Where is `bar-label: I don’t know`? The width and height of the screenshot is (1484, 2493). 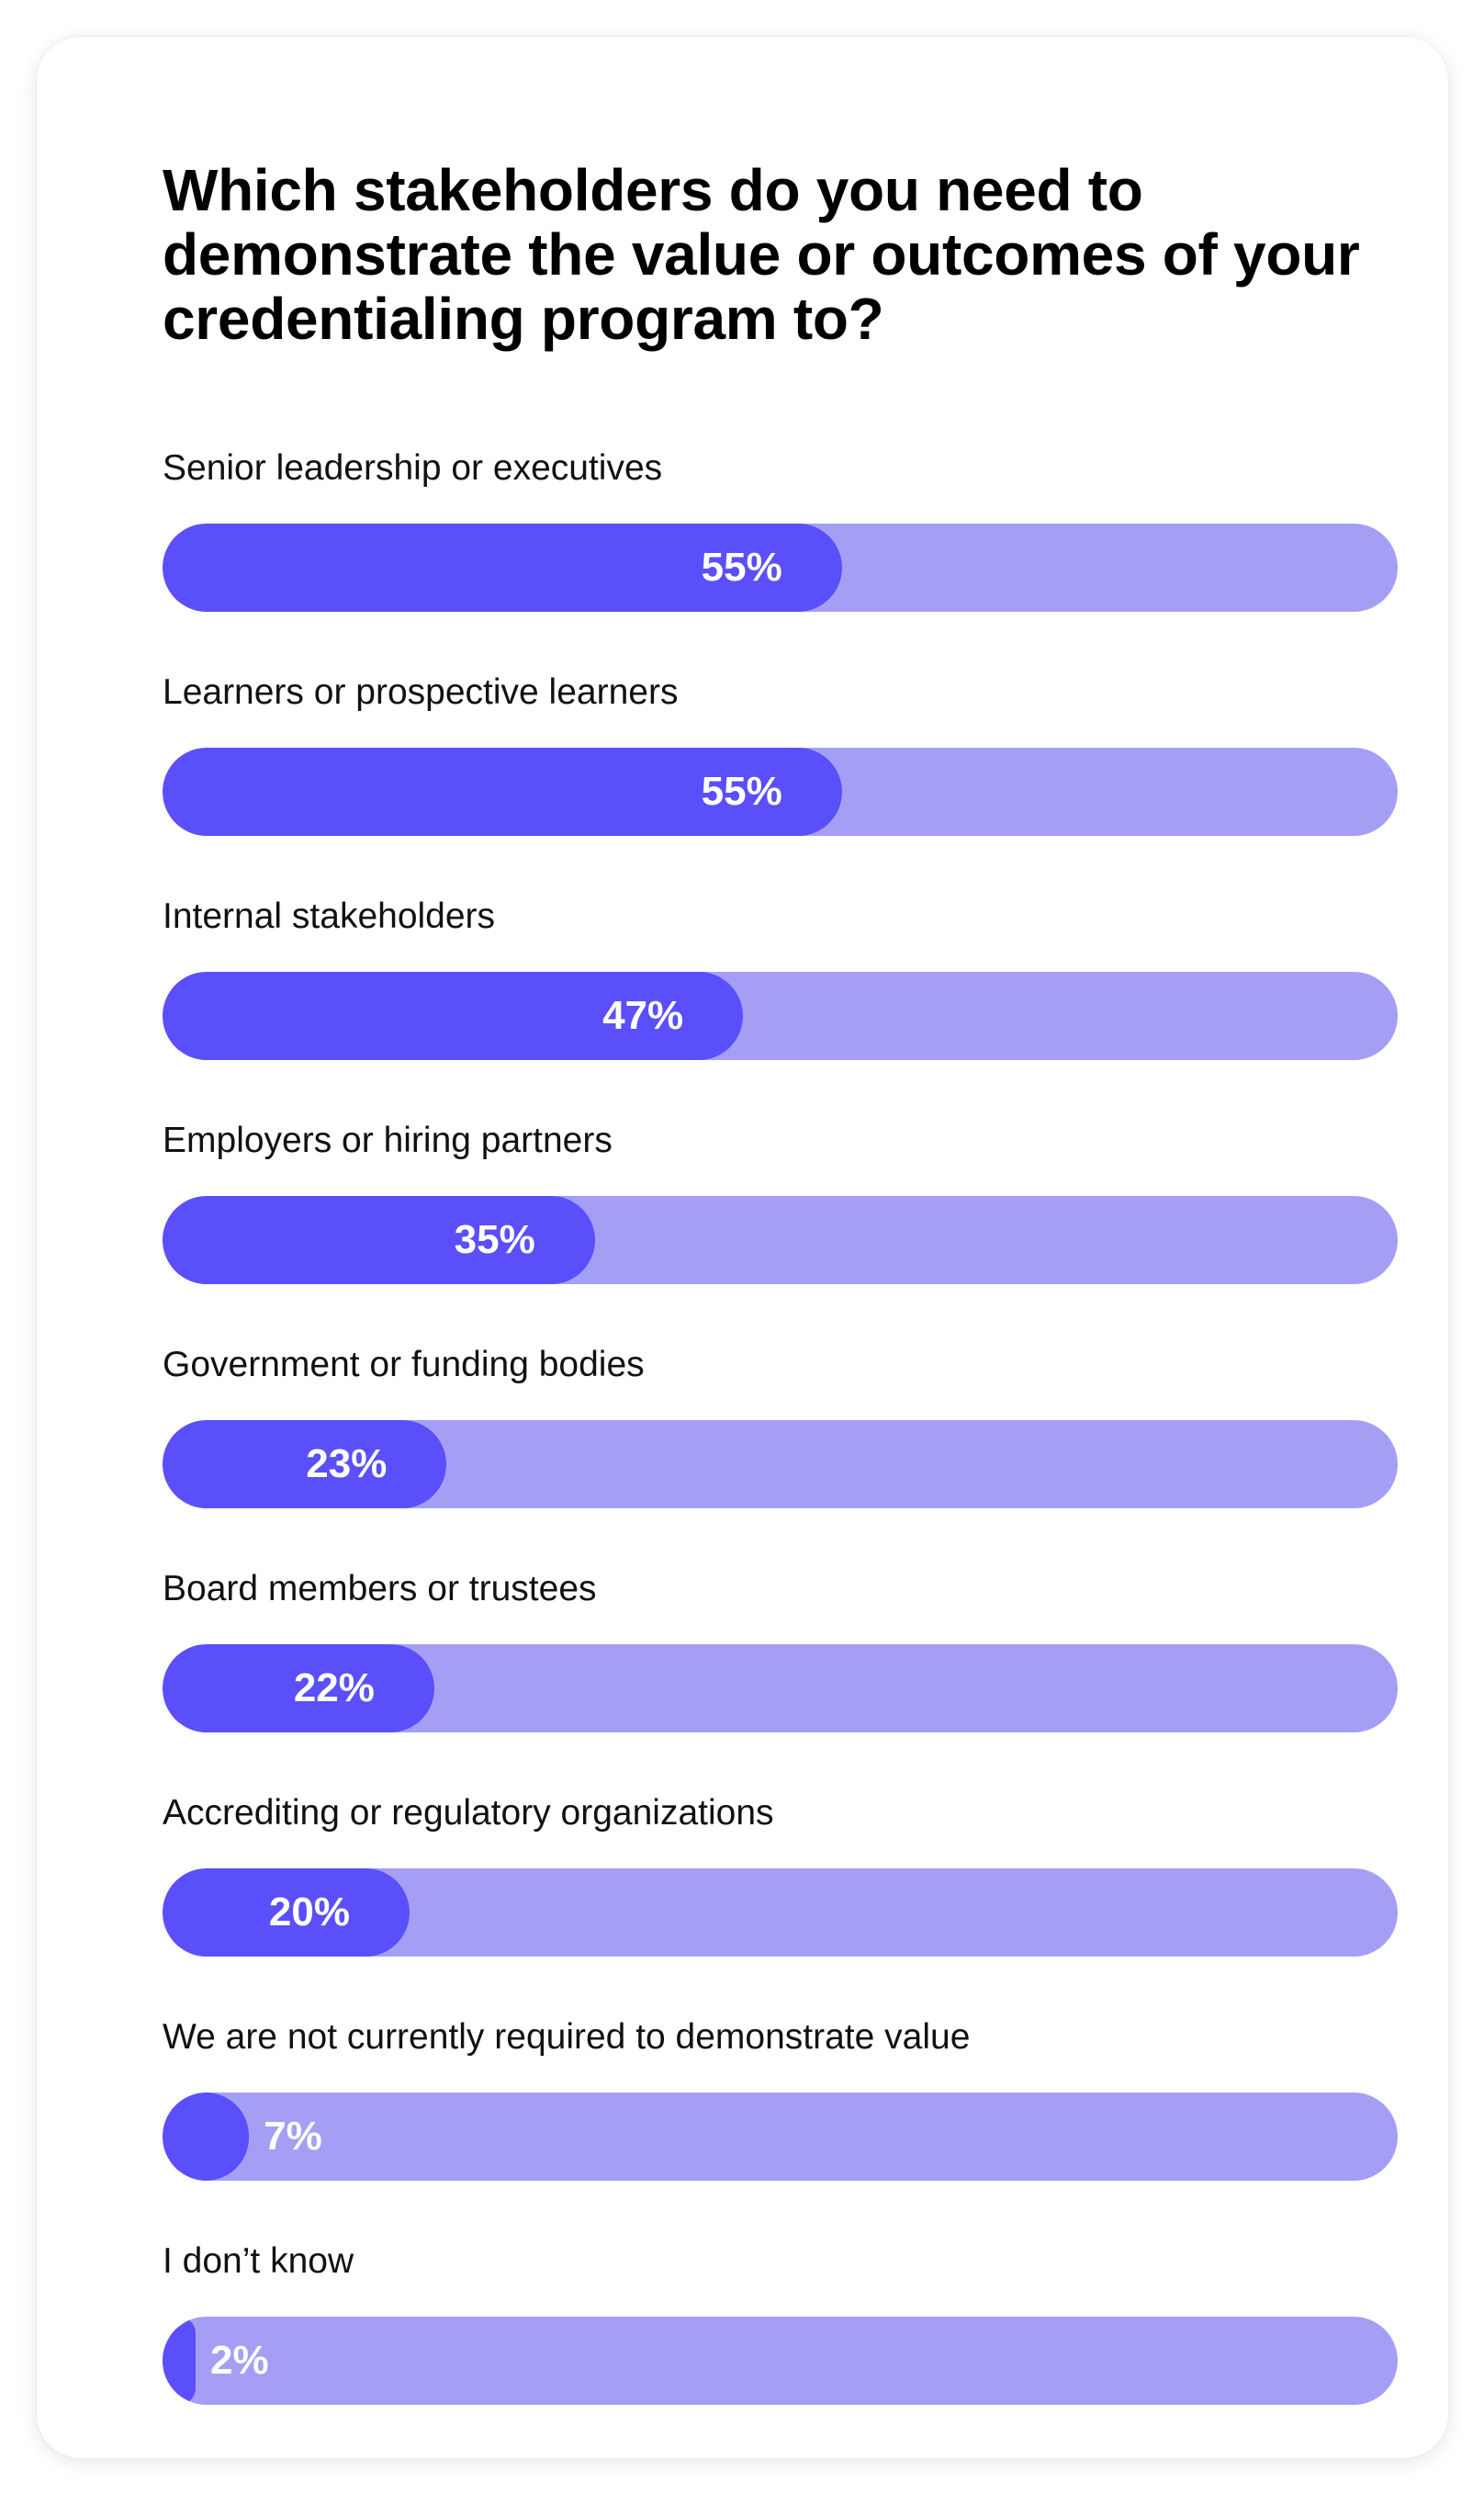 bar-label: I don’t know is located at coordinates (258, 2261).